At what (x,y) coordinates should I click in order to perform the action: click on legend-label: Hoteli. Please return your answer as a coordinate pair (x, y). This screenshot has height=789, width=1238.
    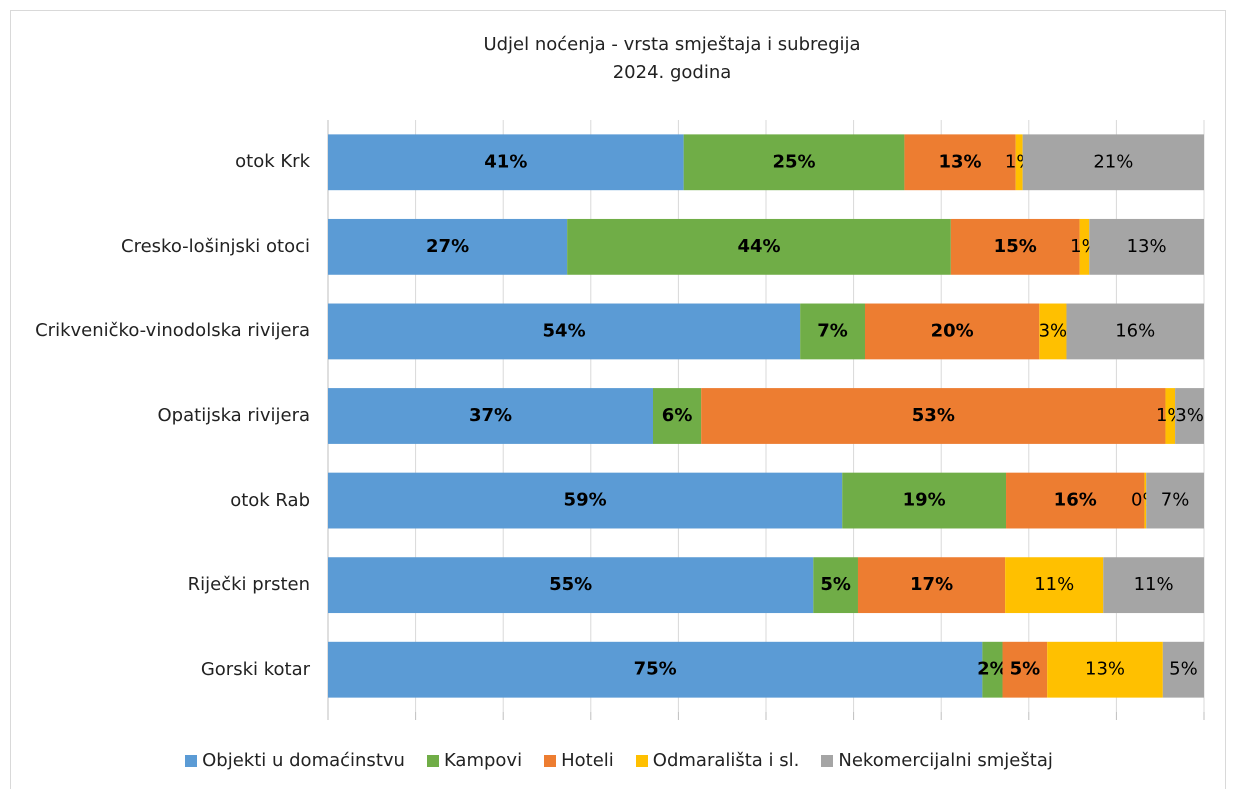
    Looking at the image, I should click on (587, 760).